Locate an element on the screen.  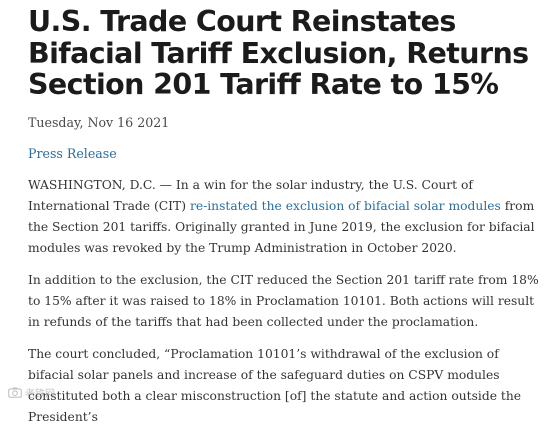
press-release-link: Press Release is located at coordinates (72, 153).